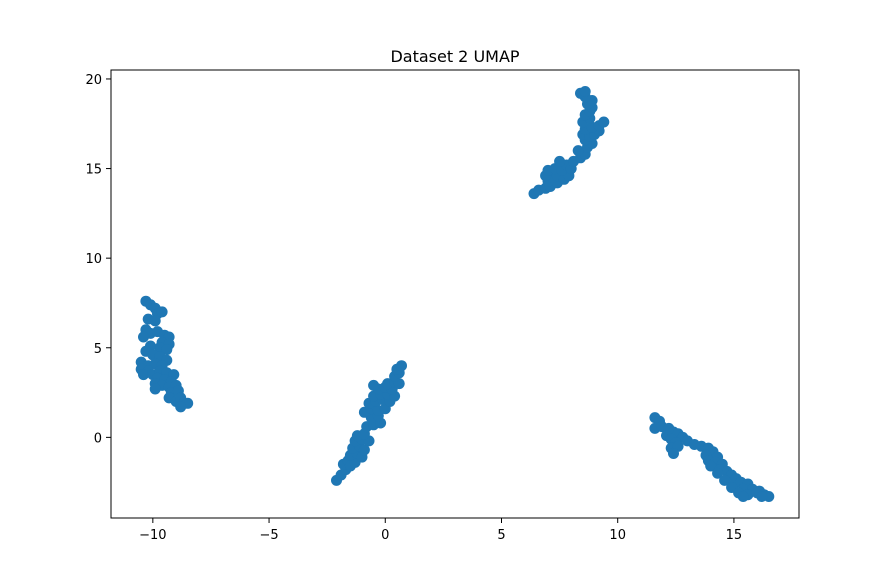 The height and width of the screenshot is (582, 888). I want to click on x-tick-label: 5, so click(501, 535).